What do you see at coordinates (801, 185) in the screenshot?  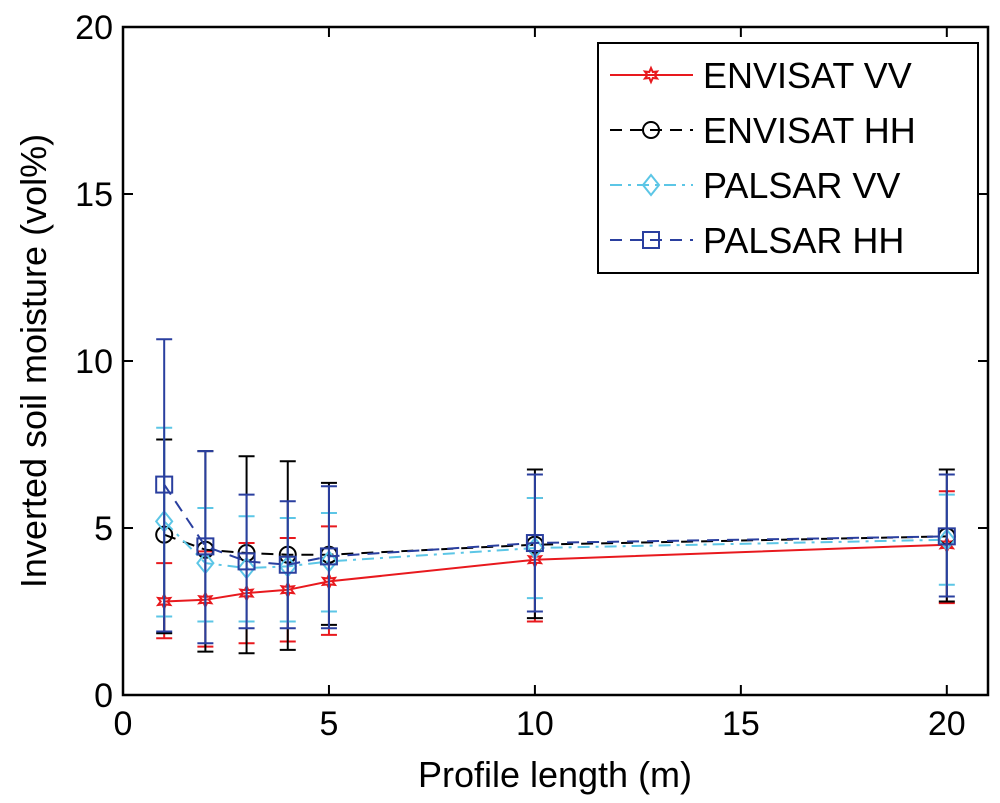 I see `legend-label: PALSAR VV` at bounding box center [801, 185].